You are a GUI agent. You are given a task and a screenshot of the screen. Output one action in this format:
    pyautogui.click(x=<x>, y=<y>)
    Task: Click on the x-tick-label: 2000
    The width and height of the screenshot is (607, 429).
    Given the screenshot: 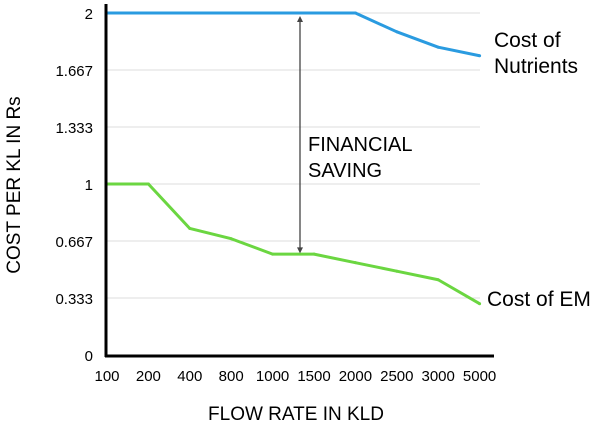 What is the action you would take?
    pyautogui.click(x=355, y=376)
    